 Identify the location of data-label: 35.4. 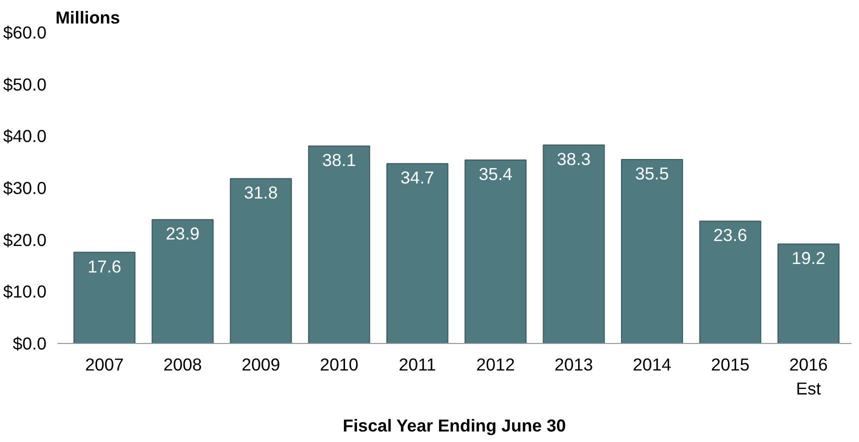
(495, 174).